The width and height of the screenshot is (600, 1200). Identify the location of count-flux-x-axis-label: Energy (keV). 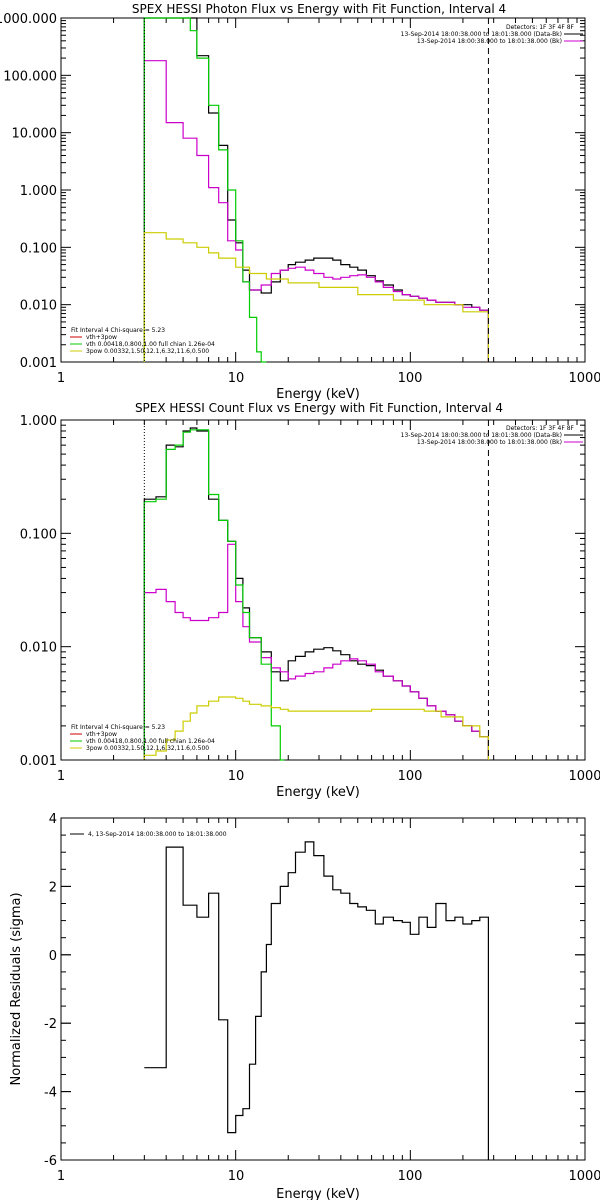
(318, 792).